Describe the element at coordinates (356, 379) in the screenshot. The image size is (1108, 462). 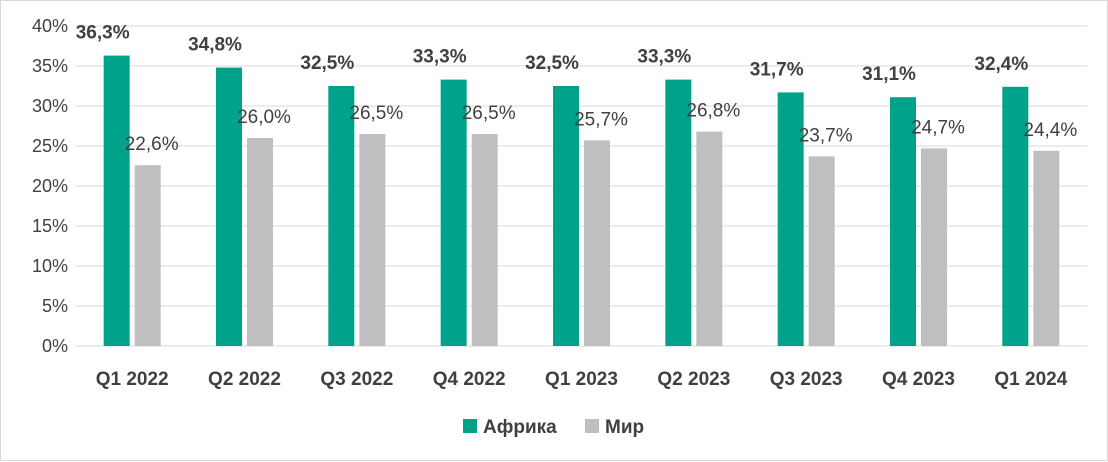
I see `x-tick-label: Q3 2022` at that location.